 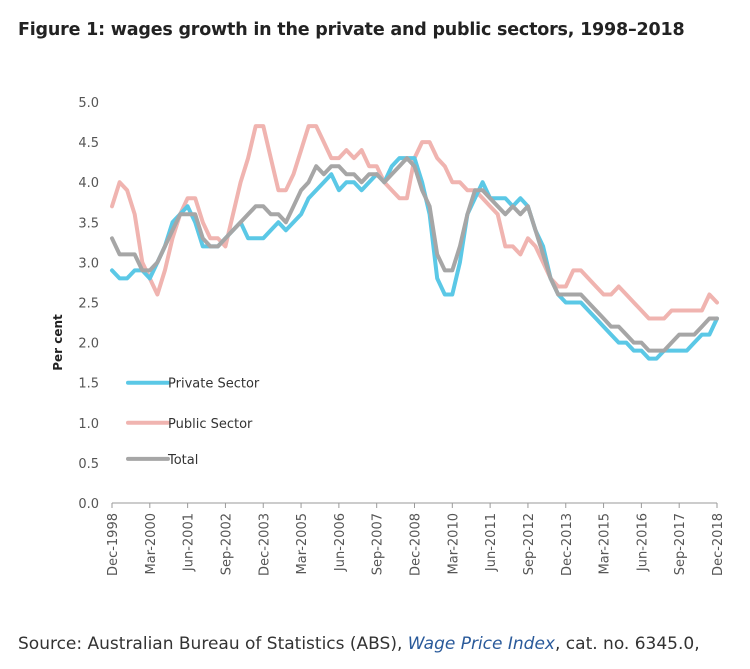 What do you see at coordinates (189, 542) in the screenshot?
I see `x-tick-label: Jun-2001` at bounding box center [189, 542].